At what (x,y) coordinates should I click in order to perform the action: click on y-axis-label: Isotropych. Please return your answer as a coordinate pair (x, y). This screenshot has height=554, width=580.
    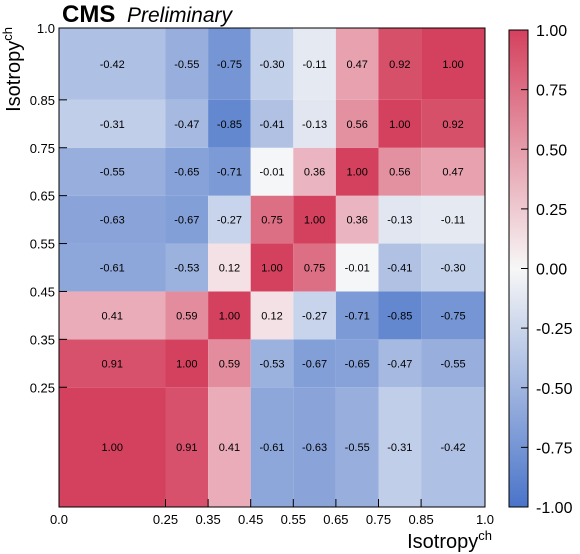
    Looking at the image, I should click on (12, 69).